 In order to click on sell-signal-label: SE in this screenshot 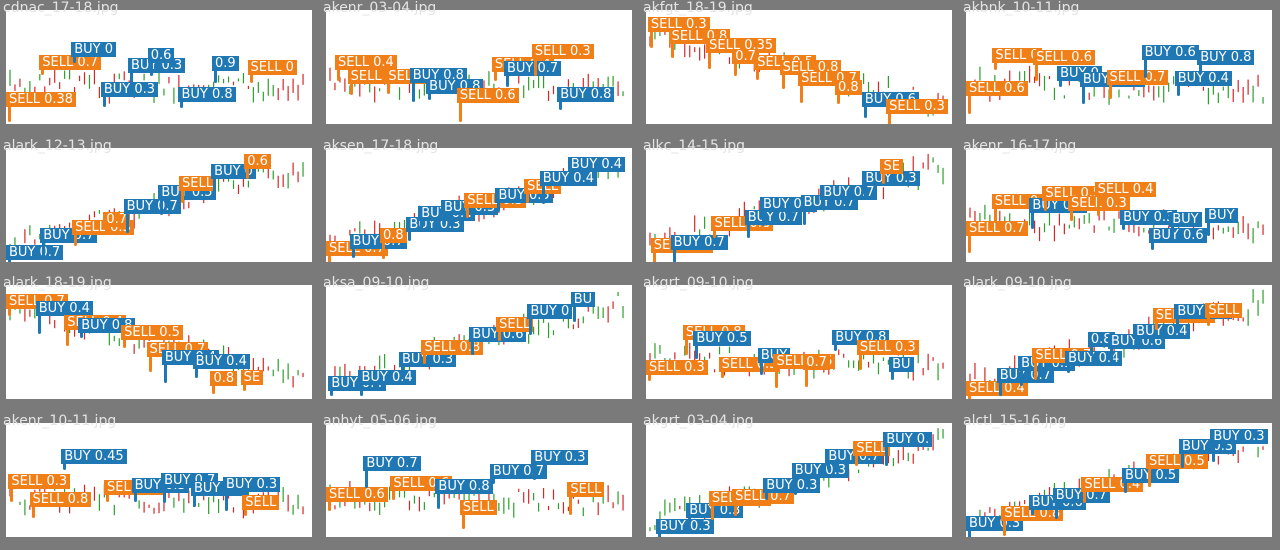, I will do `click(891, 167)`.